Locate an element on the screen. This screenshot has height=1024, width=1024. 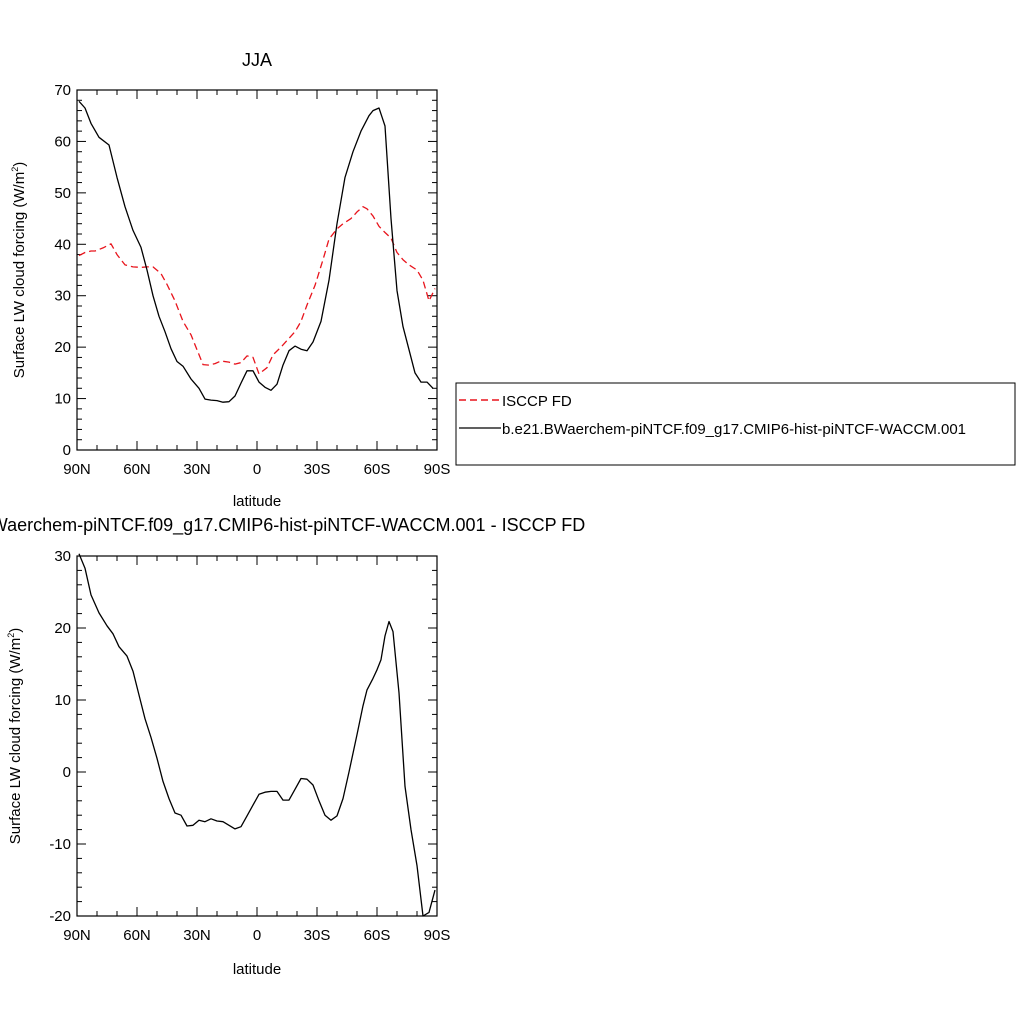
panel2-frame is located at coordinates (257, 736).